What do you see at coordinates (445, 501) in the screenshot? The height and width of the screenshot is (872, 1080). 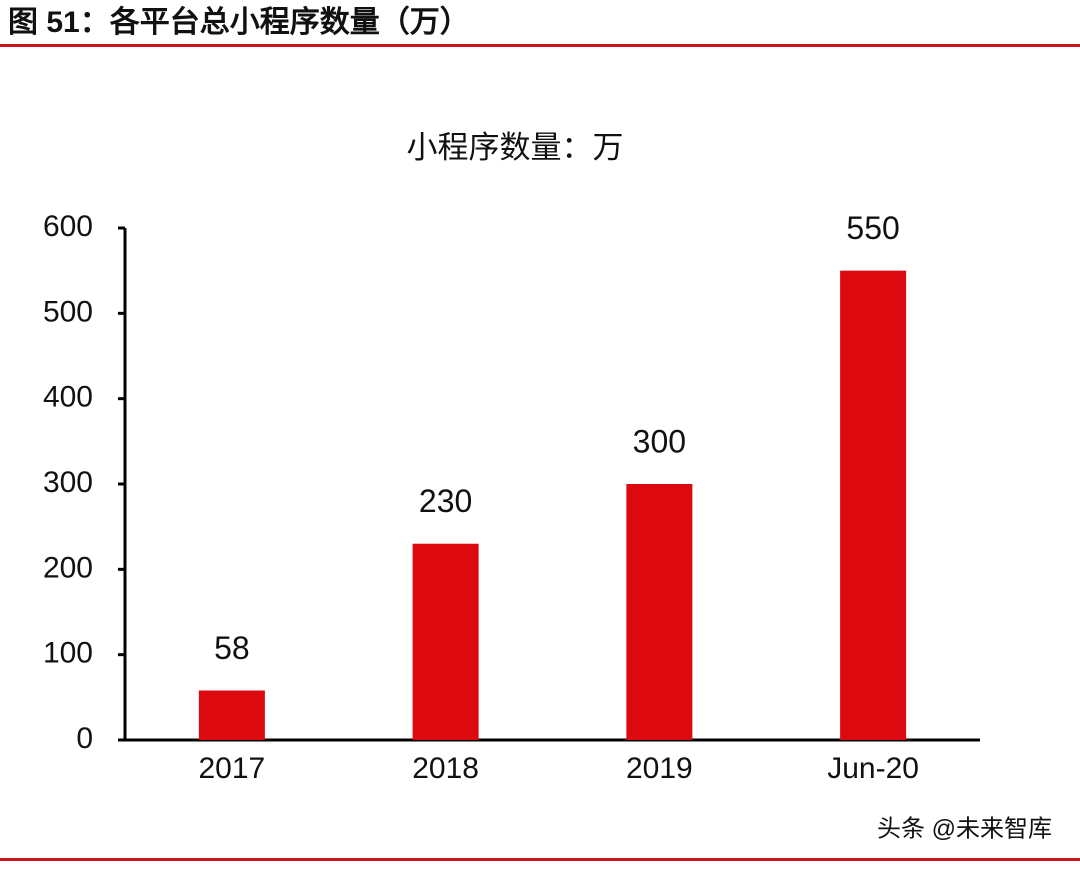 I see `data-label: 230` at bounding box center [445, 501].